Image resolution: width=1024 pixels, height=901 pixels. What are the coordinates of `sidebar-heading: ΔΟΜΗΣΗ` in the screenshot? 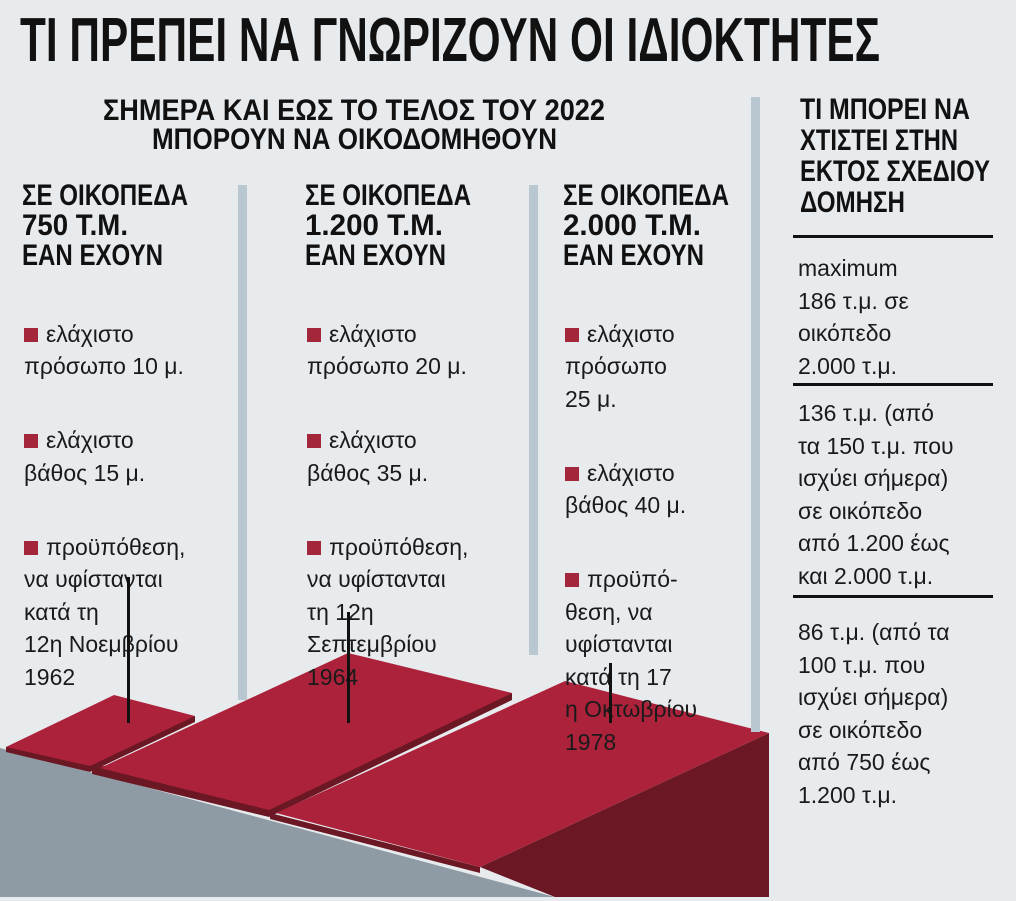 It's located at (852, 202).